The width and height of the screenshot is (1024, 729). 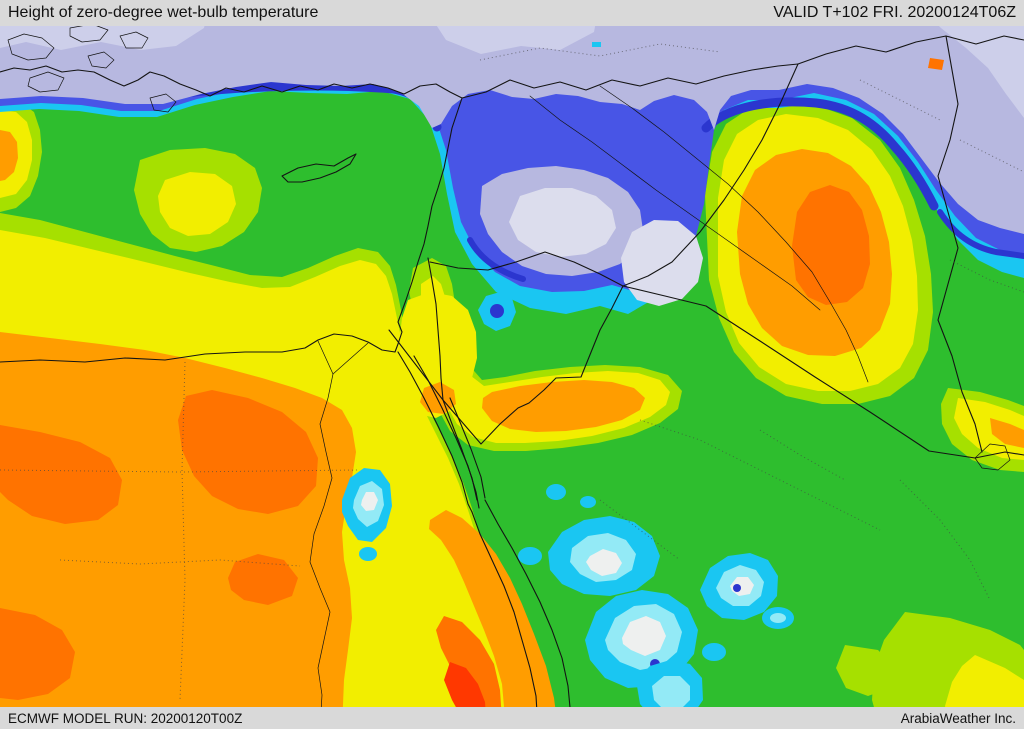 I want to click on contour-warm-right-edge, so click(x=982, y=430).